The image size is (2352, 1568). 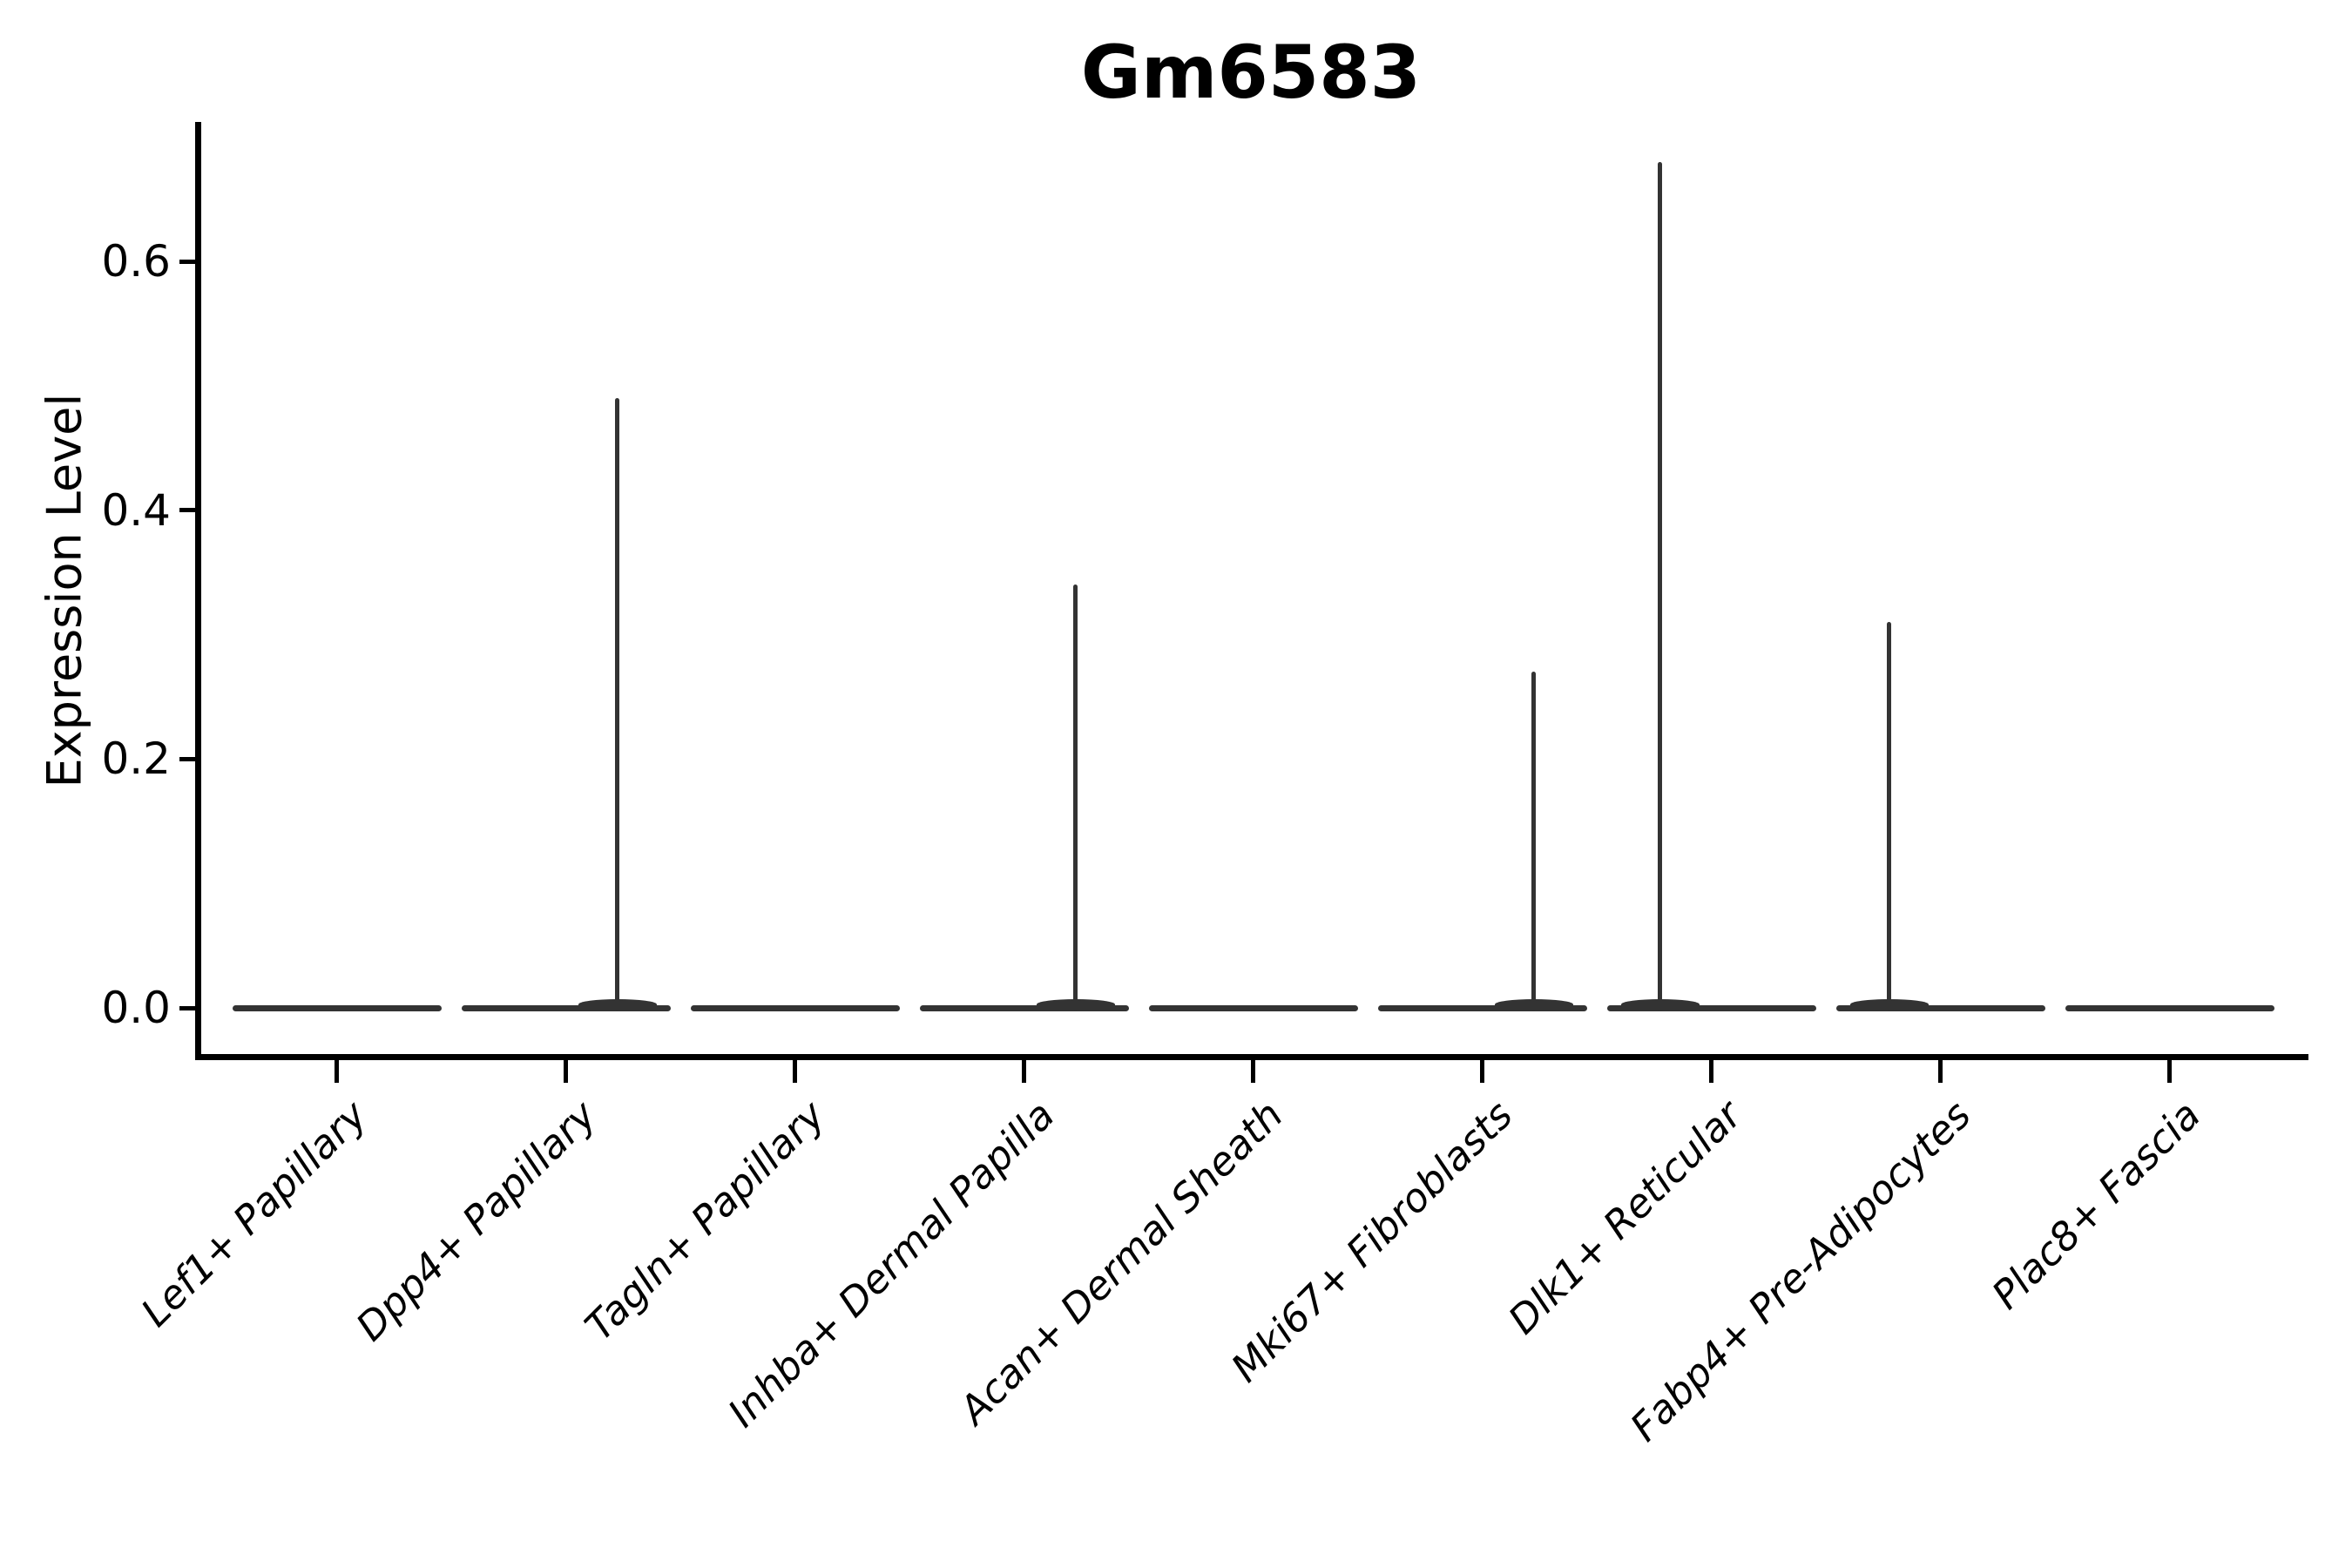 What do you see at coordinates (136, 1008) in the screenshot?
I see `y-tick-label: 0.0` at bounding box center [136, 1008].